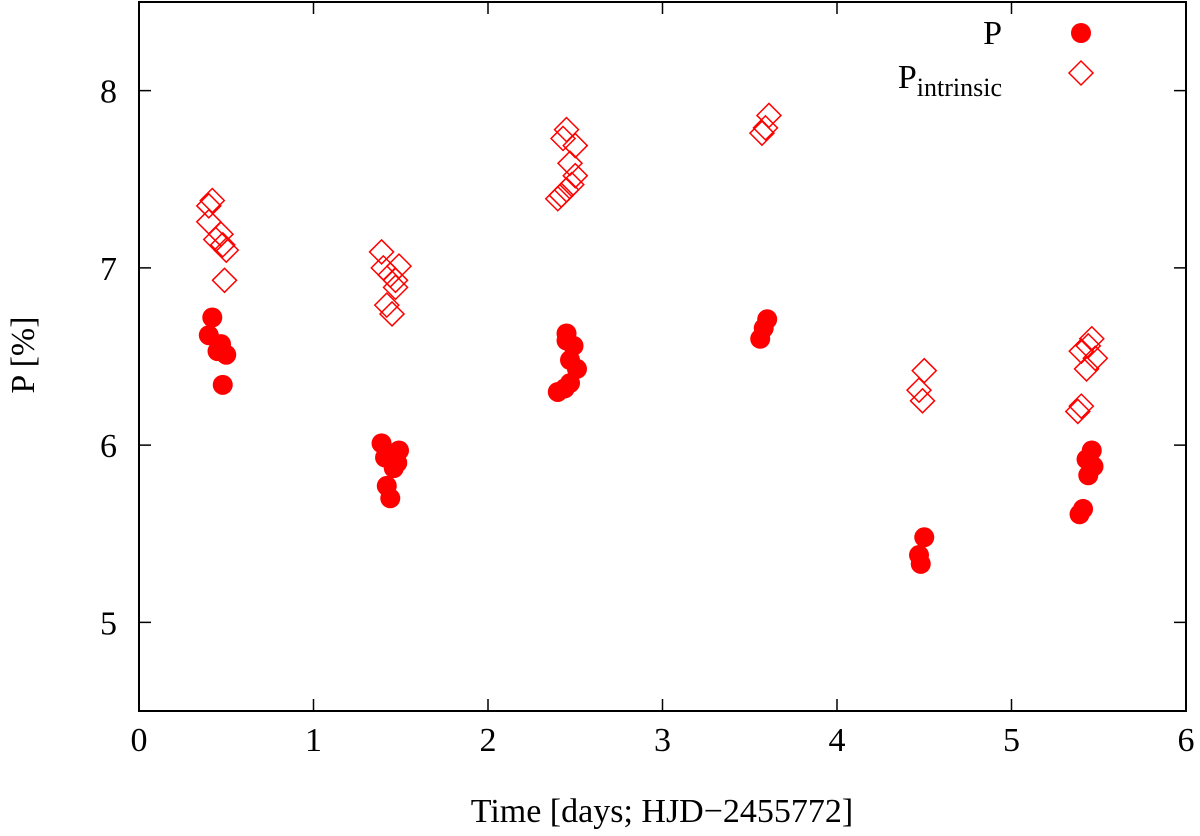  What do you see at coordinates (108, 269) in the screenshot?
I see `y-tick-label: 7` at bounding box center [108, 269].